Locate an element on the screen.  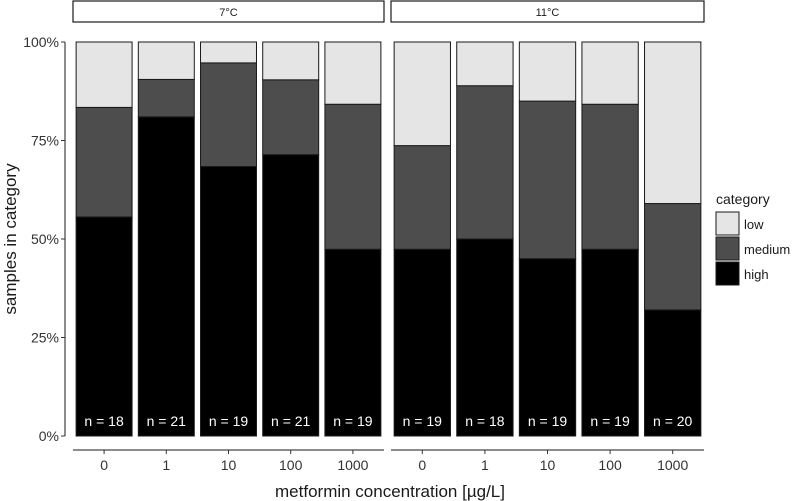
legend-label: medium is located at coordinates (767, 249).